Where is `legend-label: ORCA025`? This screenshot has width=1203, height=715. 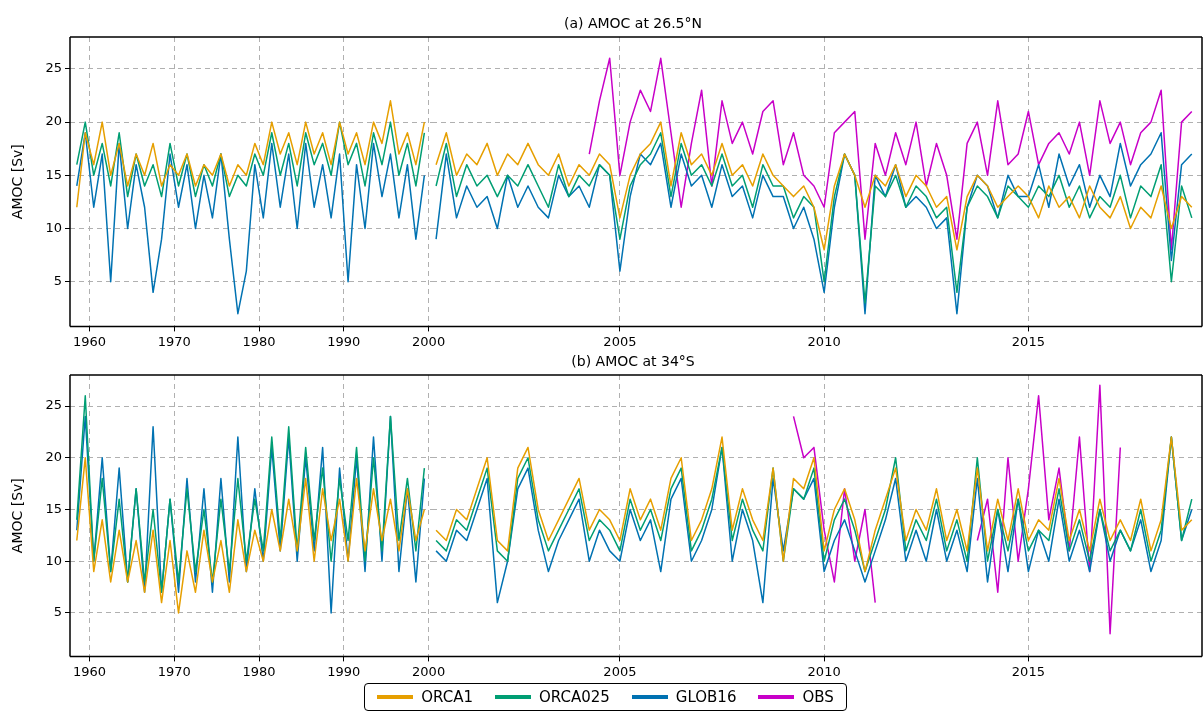
legend-label: ORCA025 is located at coordinates (574, 697).